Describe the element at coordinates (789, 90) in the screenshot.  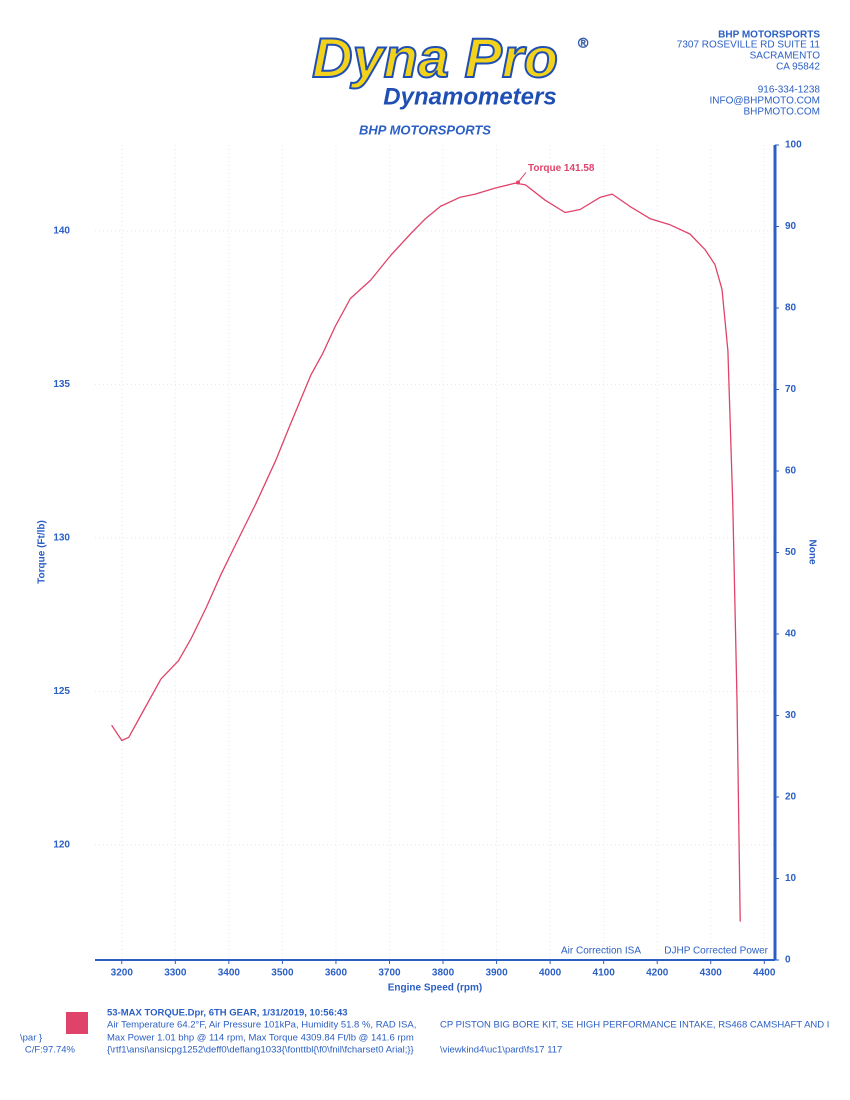
I see `contact: 916-334-1238` at that location.